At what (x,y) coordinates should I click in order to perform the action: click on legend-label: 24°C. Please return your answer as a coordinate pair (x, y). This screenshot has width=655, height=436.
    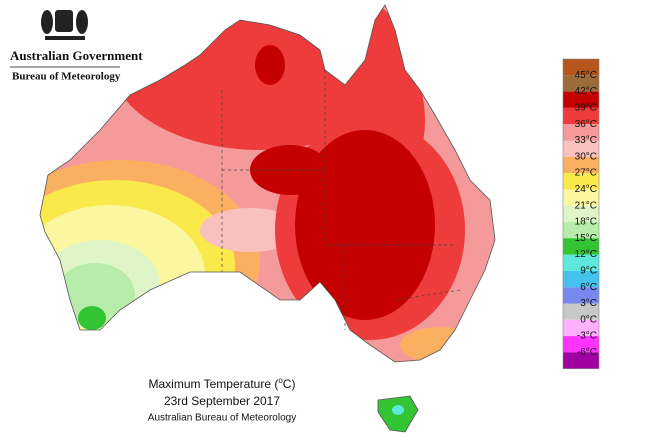
    Looking at the image, I should click on (586, 189).